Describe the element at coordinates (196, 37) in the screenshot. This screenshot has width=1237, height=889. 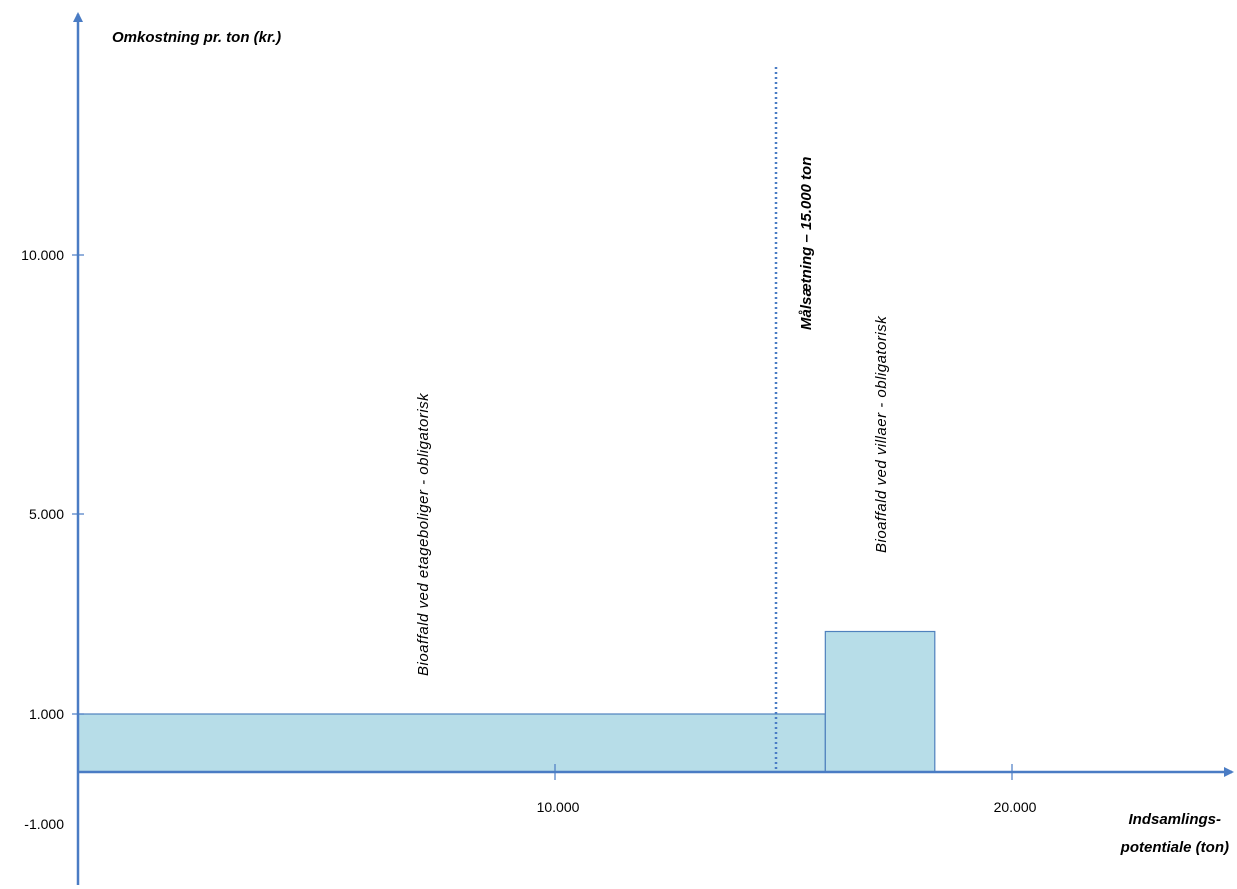
I see `y-axis-title: Omkostning pr. ton (kr.)` at that location.